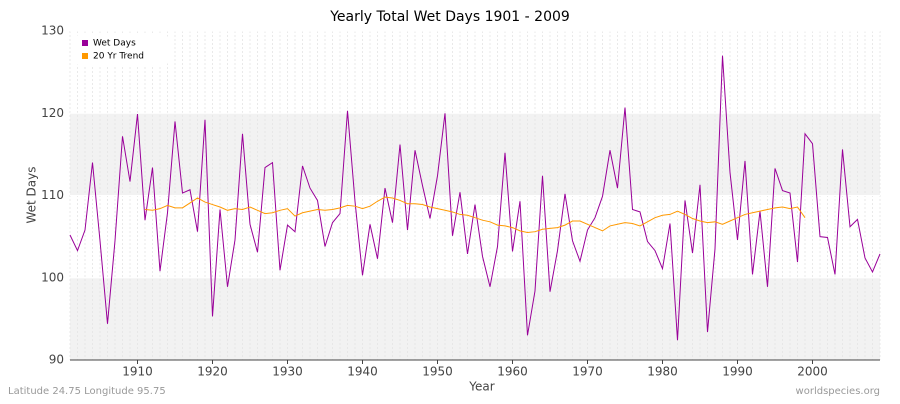 The width and height of the screenshot is (900, 404). I want to click on y-tick-label: 120, so click(52, 113).